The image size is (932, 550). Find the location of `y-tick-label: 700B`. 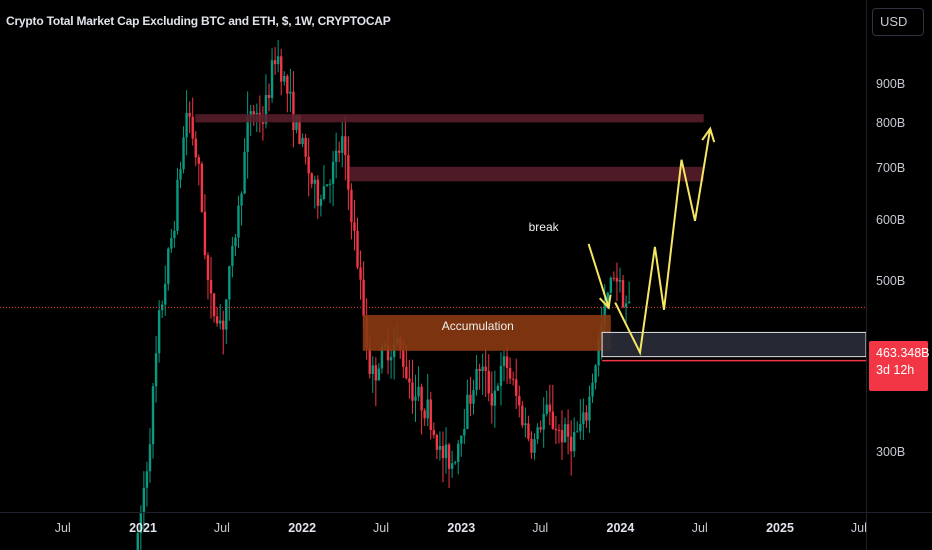

y-tick-label: 700B is located at coordinates (891, 168).